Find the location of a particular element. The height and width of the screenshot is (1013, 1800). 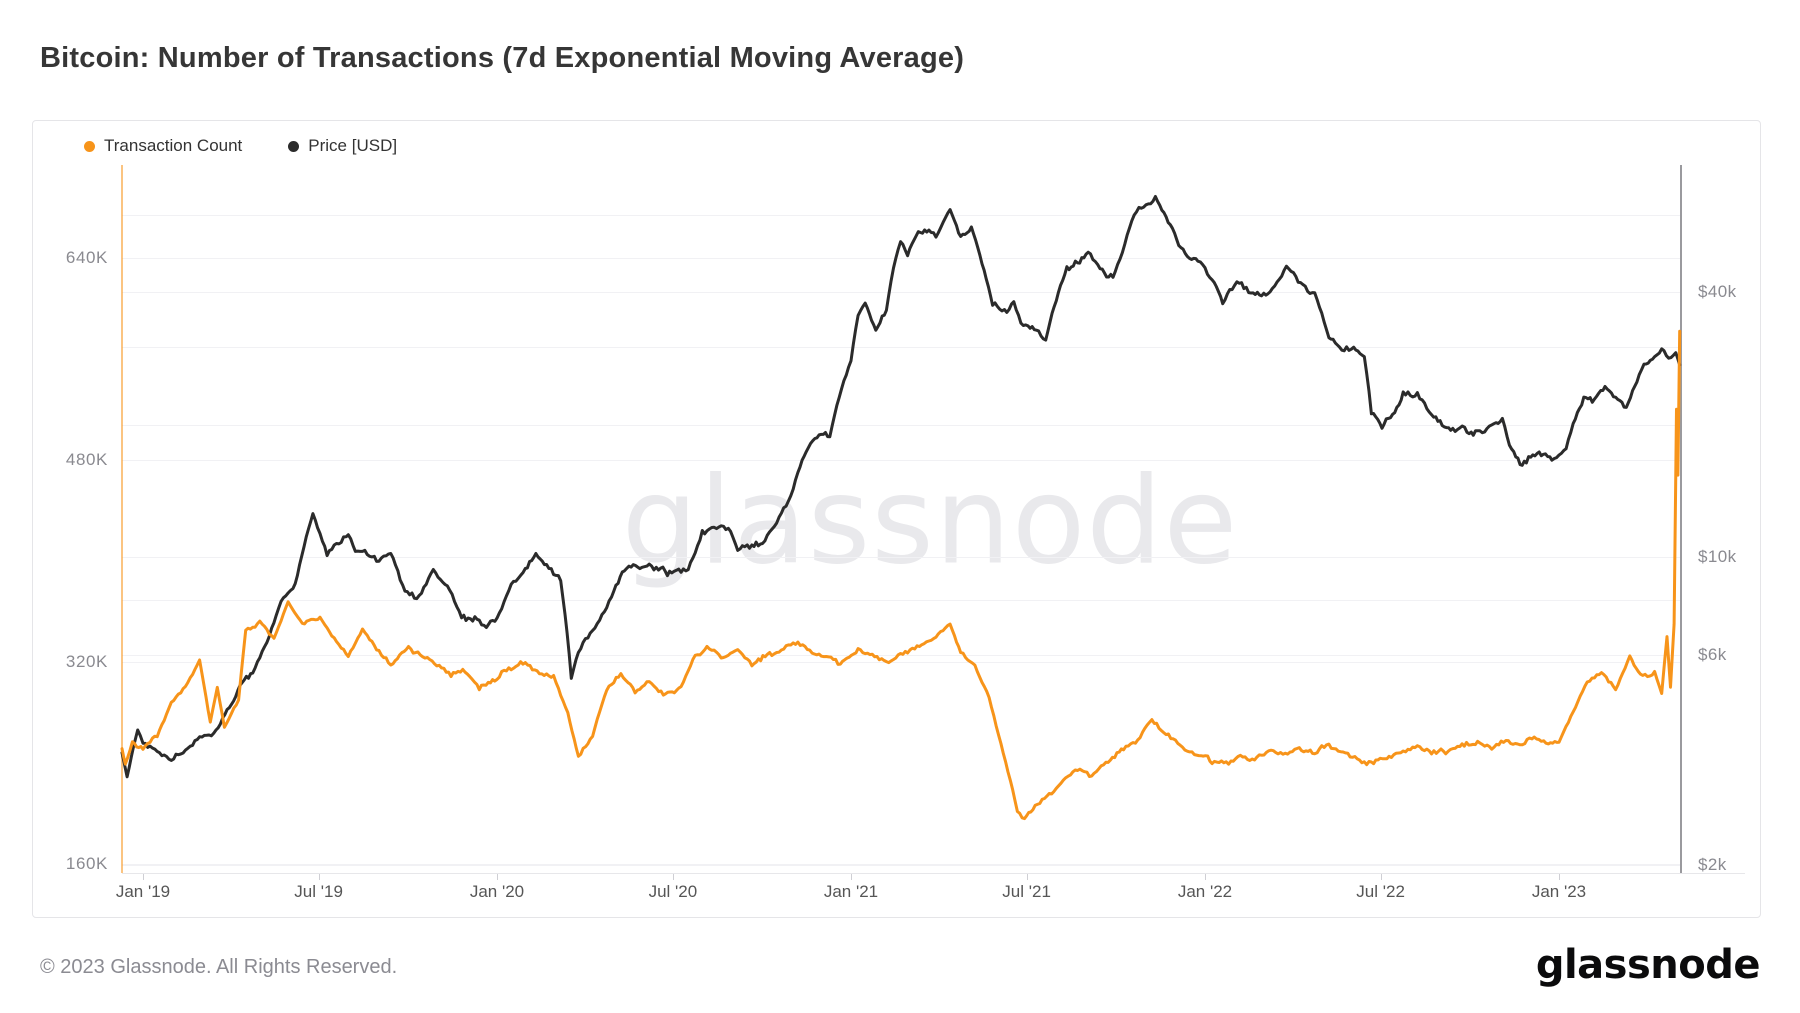

x-axis-label: Jan '22 is located at coordinates (1205, 891).